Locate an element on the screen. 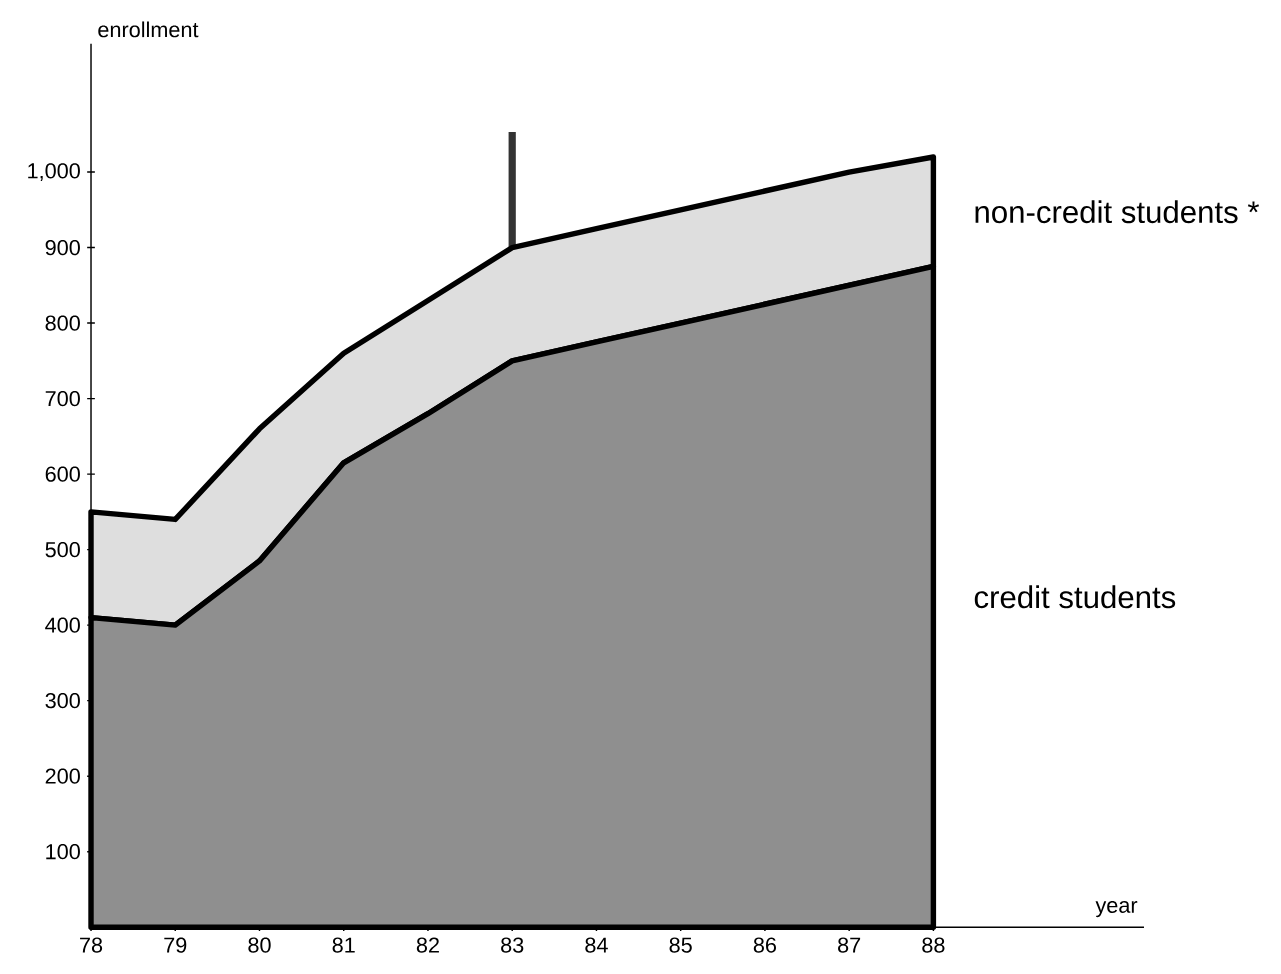  y-axis-title: enrollment is located at coordinates (148, 29).